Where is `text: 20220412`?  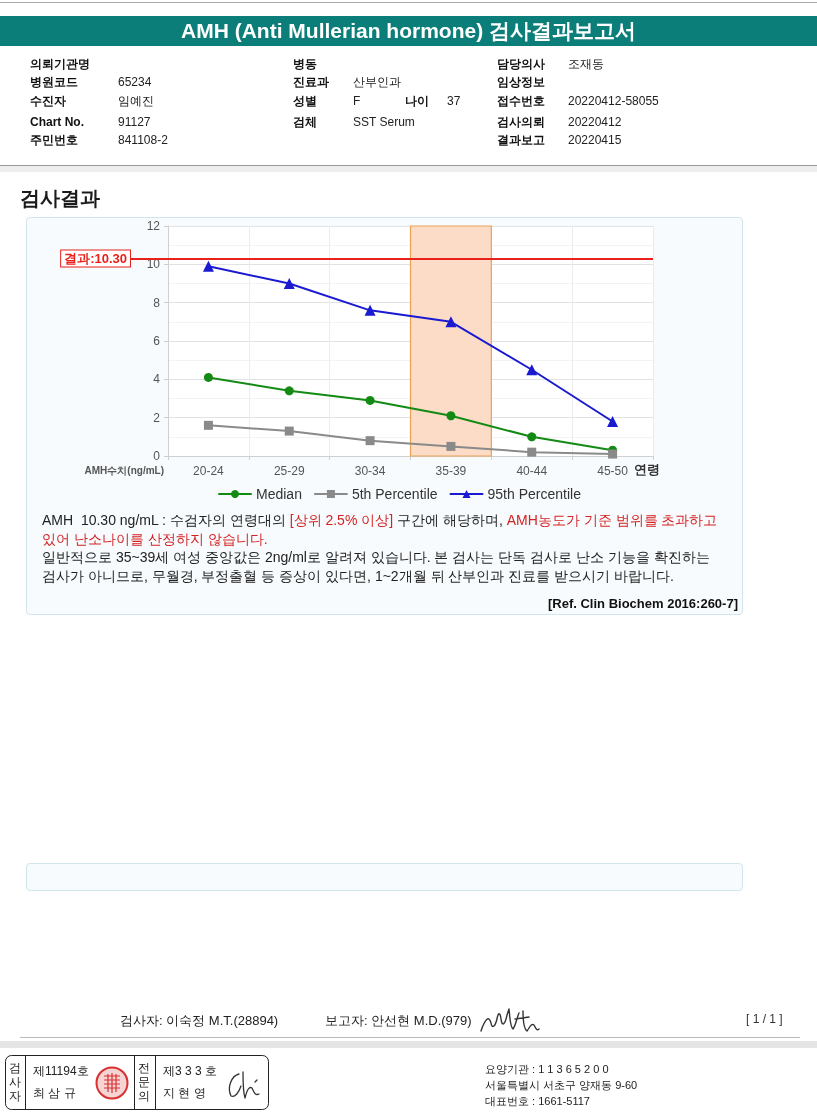
text: 20220412 is located at coordinates (595, 122).